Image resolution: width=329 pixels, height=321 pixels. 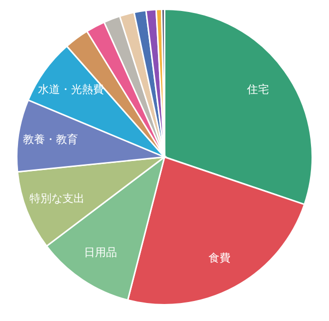 What do you see at coordinates (101, 252) in the screenshot?
I see `slice-label: 日用品` at bounding box center [101, 252].